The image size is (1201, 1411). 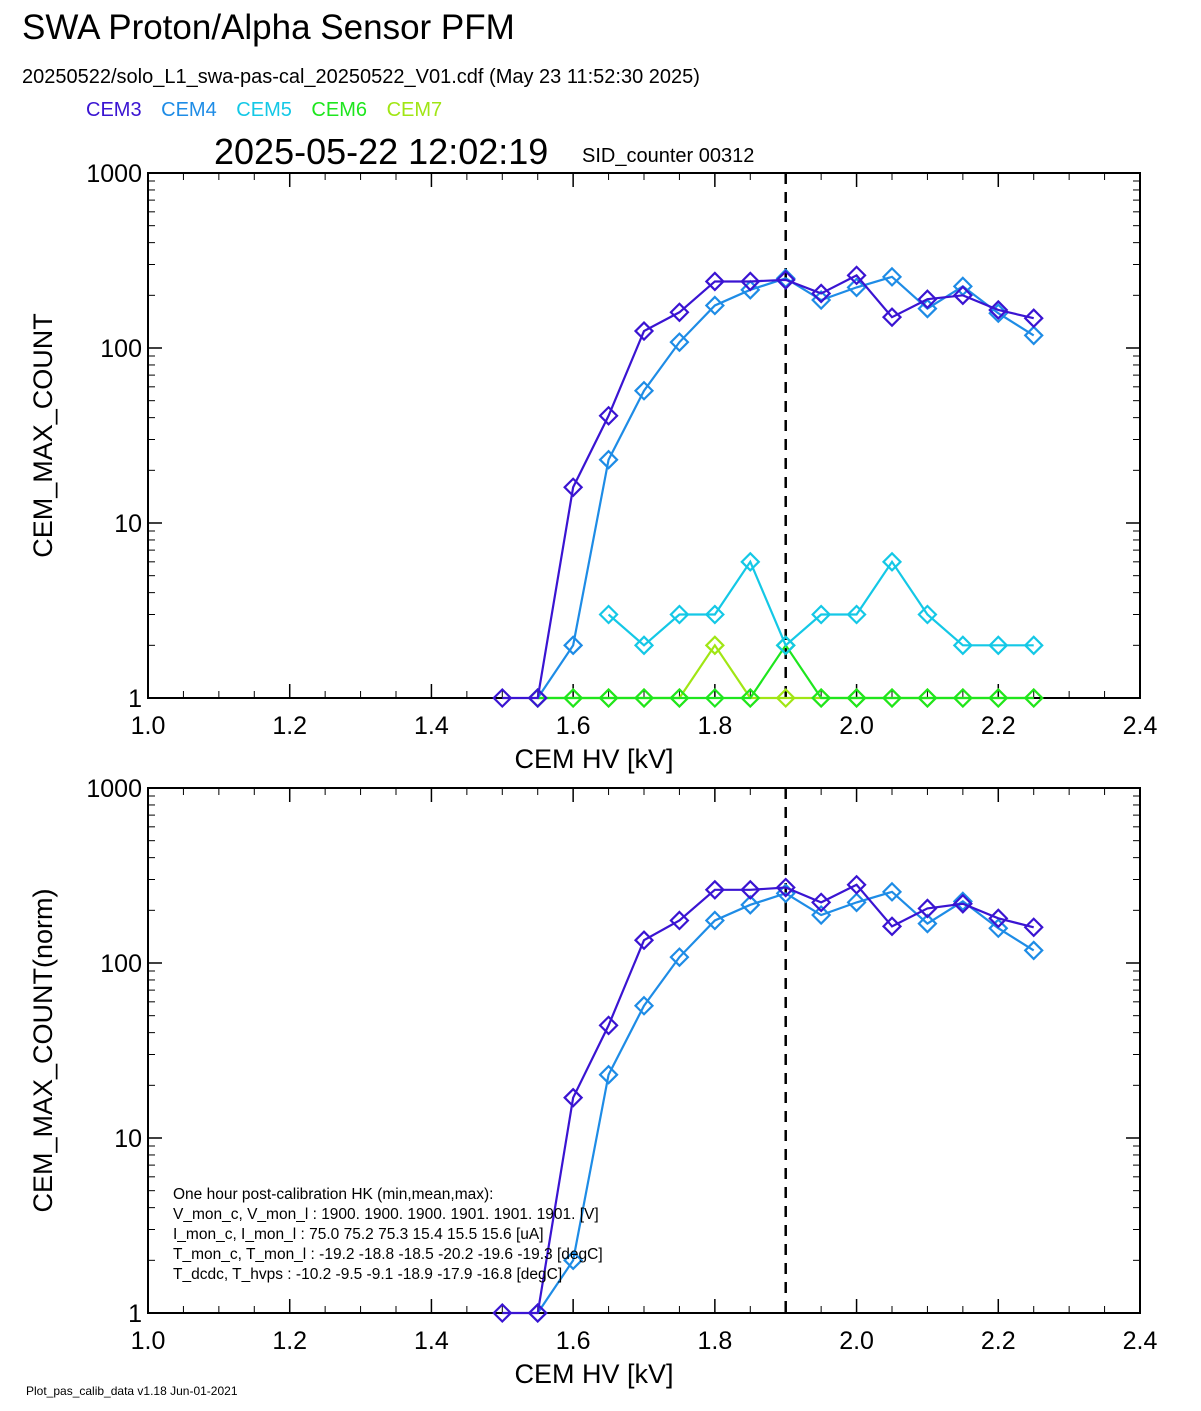 I want to click on x-tick-label: 2.4, so click(x=1140, y=1341).